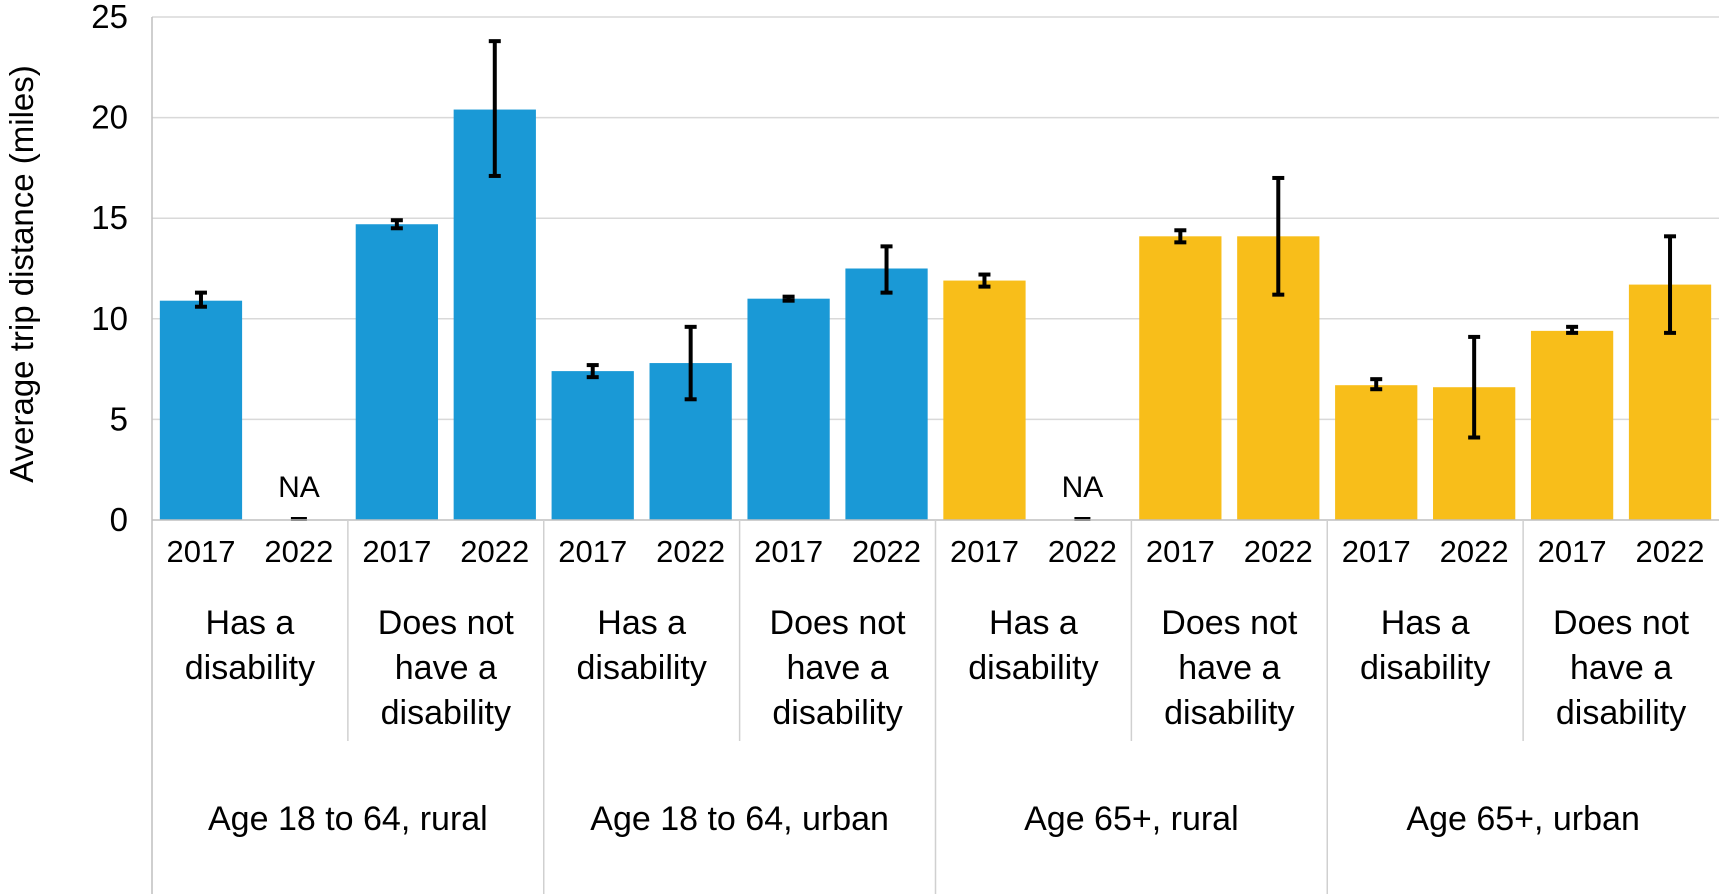 This screenshot has width=1724, height=894. I want to click on y-tick-label: 10, so click(109, 318).